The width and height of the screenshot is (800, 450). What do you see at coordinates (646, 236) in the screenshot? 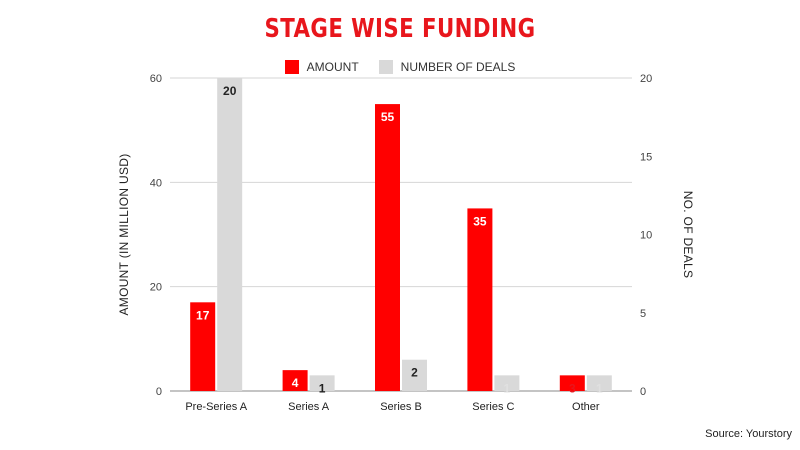
I see `y-right-tick-label: 10` at bounding box center [646, 236].